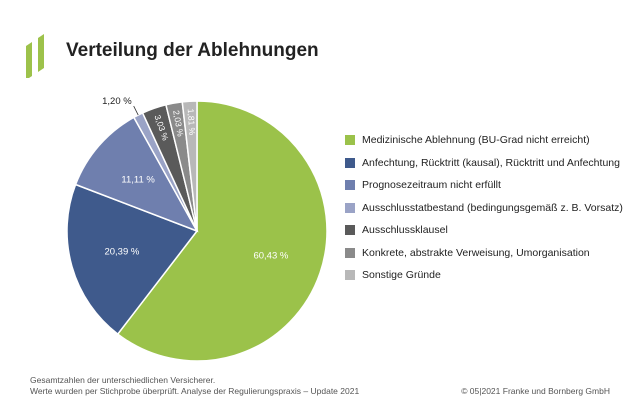  What do you see at coordinates (535, 391) in the screenshot?
I see `footer-copyright: © 05|2021 Franke und Bornberg GmbH` at bounding box center [535, 391].